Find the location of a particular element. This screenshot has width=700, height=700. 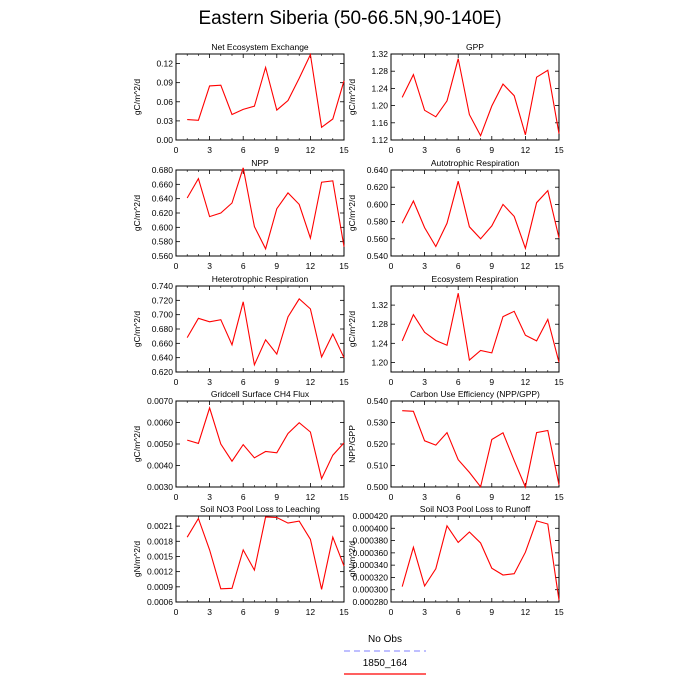

panel-title: Gridcell Surface CH4 Flux is located at coordinates (260, 394).